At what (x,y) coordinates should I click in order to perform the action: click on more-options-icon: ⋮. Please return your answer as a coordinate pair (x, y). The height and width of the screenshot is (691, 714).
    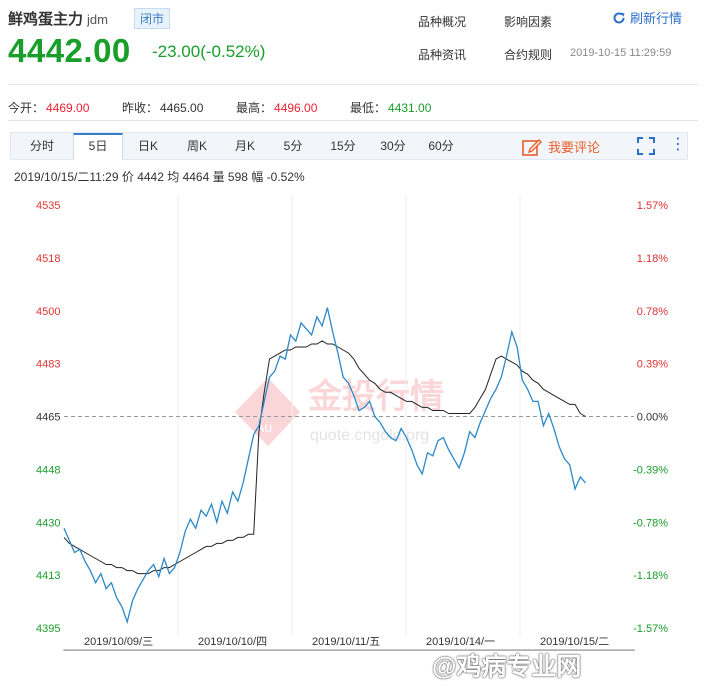
    Looking at the image, I should click on (678, 144).